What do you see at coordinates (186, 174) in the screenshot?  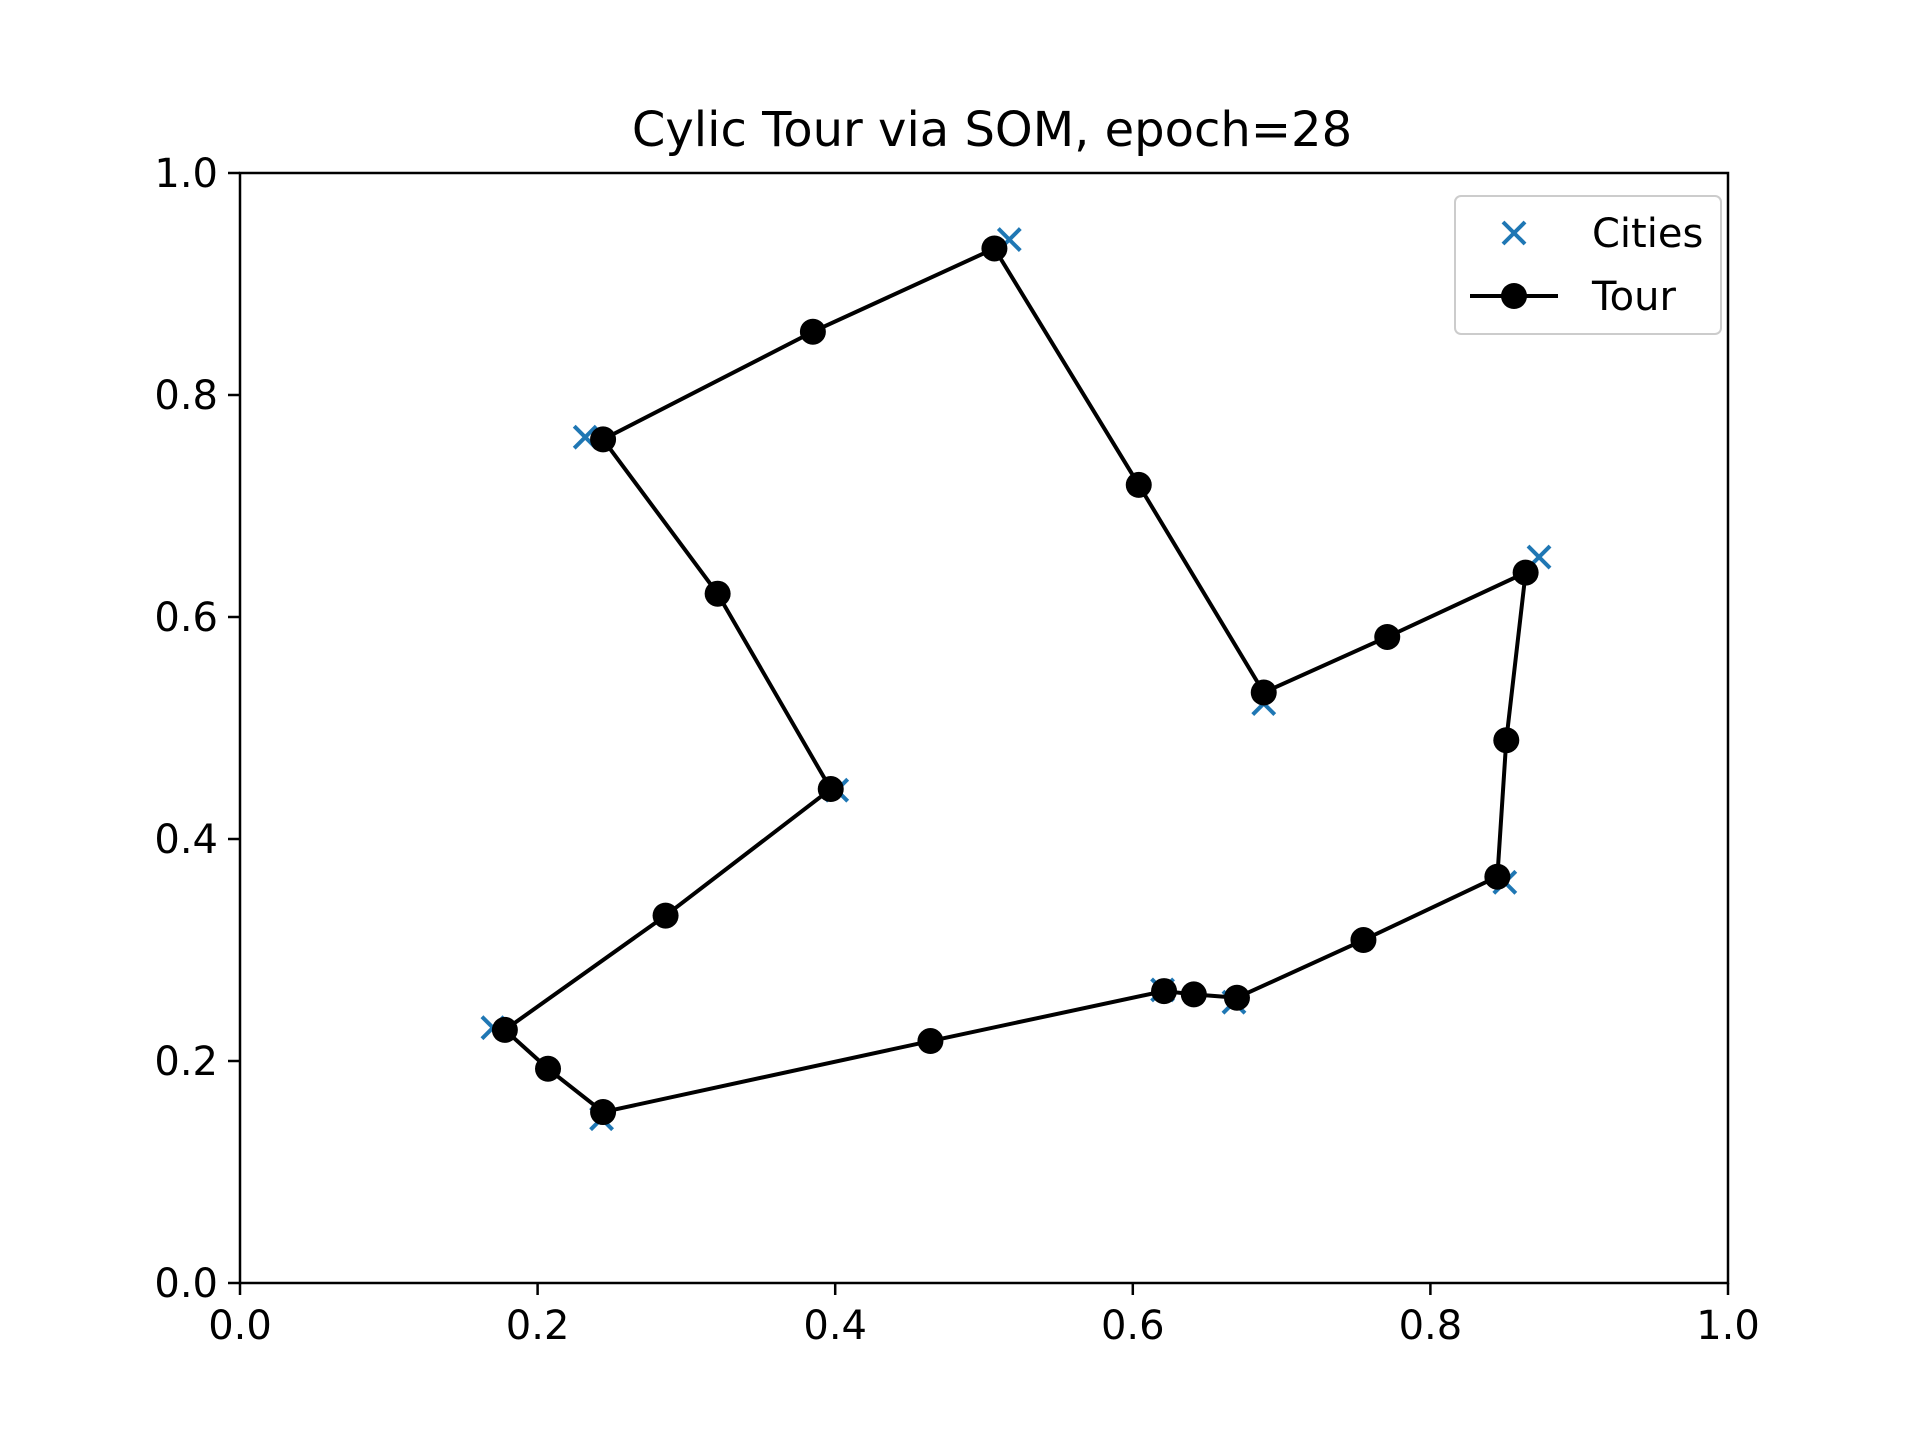 I see `y-tick-label: 1.0` at bounding box center [186, 174].